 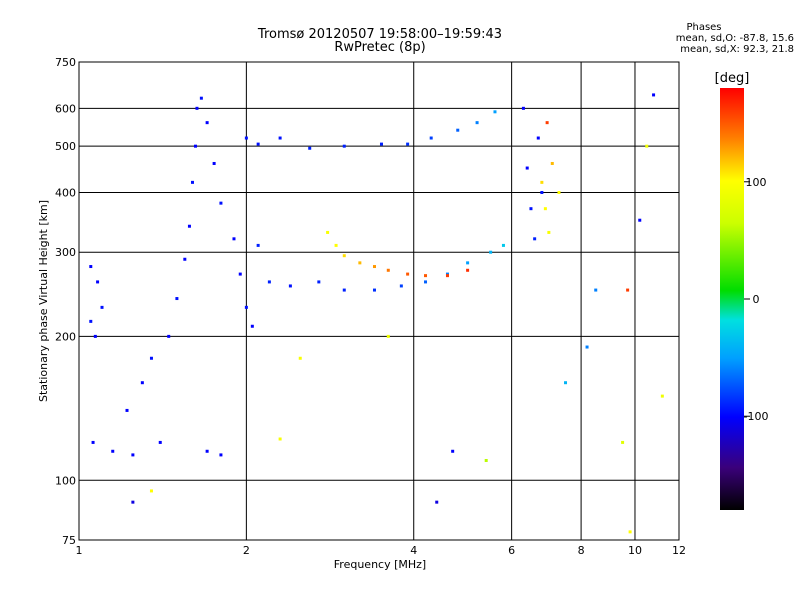 I want to click on y-axis-ticks: 75 100 200 300 400 500 600 750, so click(x=65, y=301).